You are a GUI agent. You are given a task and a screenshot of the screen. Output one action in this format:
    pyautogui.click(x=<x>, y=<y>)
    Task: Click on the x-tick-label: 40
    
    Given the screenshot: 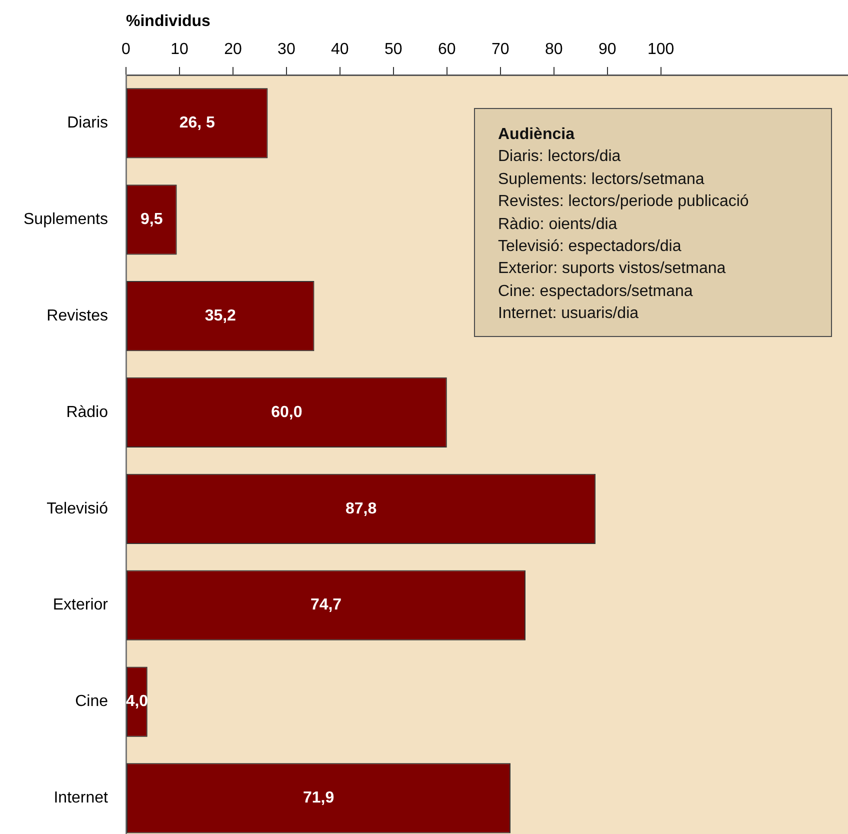 What is the action you would take?
    pyautogui.click(x=340, y=49)
    